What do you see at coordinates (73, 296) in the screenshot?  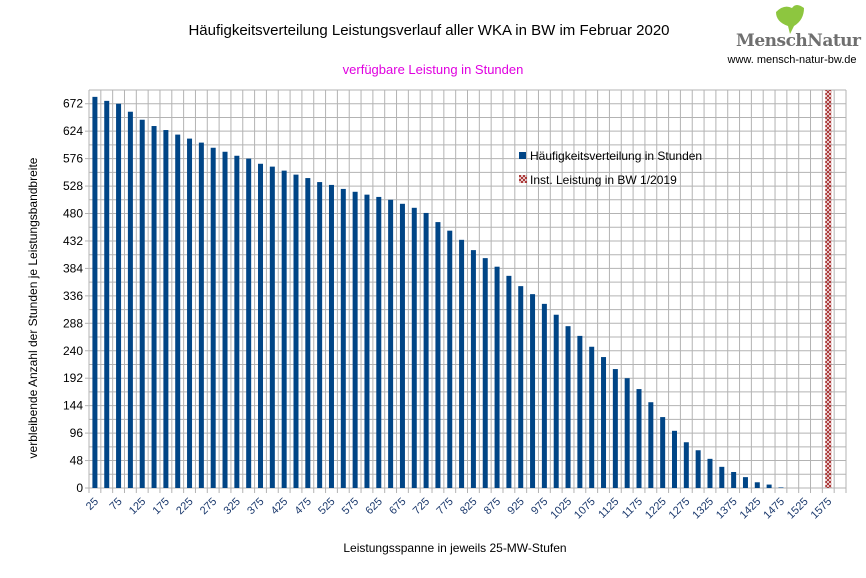 I see `y-tick-label: 336` at bounding box center [73, 296].